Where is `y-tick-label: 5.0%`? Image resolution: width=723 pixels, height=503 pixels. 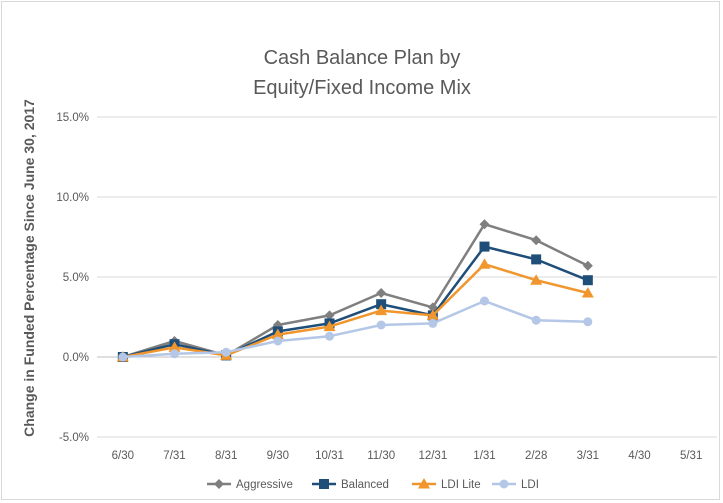
y-tick-label: 5.0% is located at coordinates (76, 278).